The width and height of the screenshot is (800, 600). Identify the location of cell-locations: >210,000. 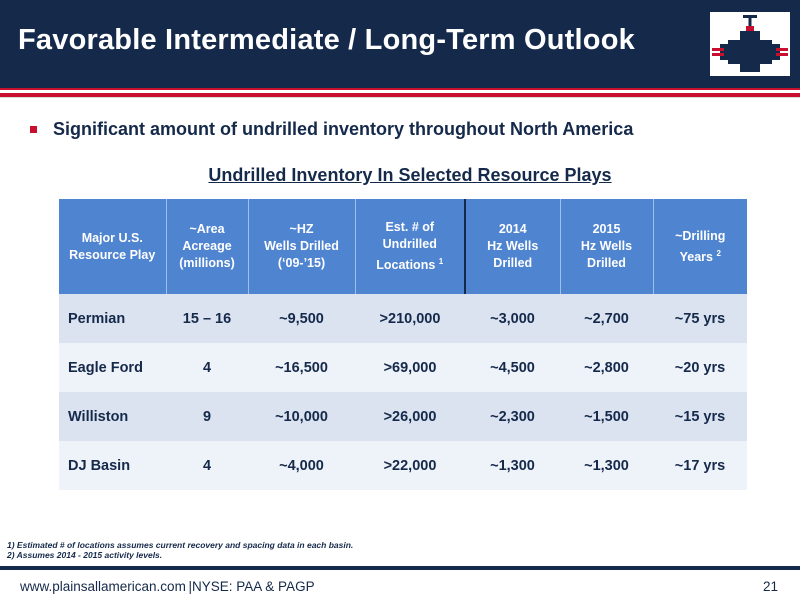
(410, 318).